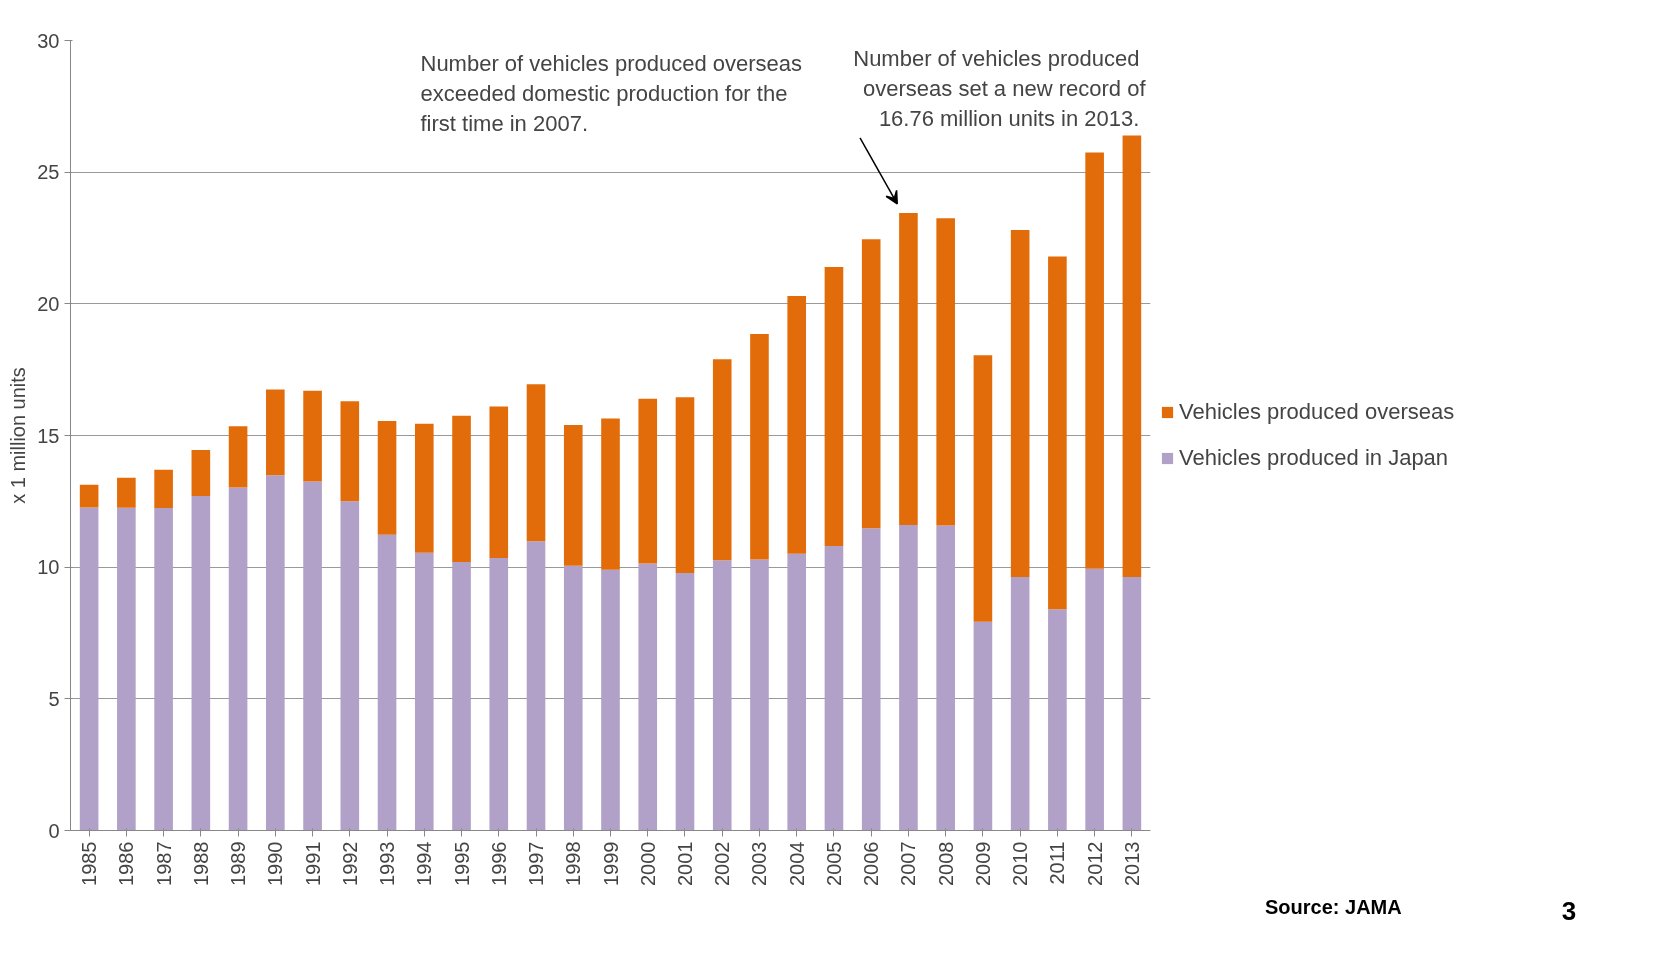  I want to click on x-tick-label: 2005, so click(833, 863).